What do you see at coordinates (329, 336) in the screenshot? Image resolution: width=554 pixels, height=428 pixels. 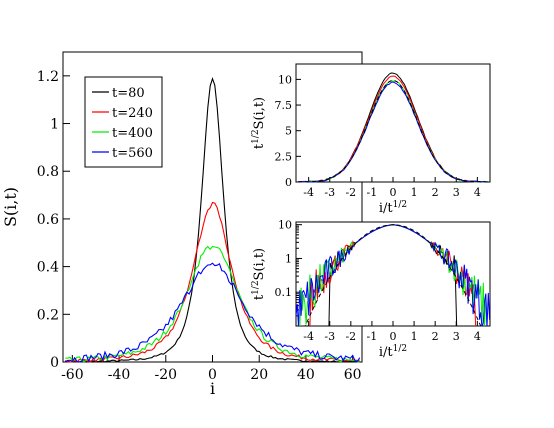 I see `inset-bottom-x-tick-label: -3` at bounding box center [329, 336].